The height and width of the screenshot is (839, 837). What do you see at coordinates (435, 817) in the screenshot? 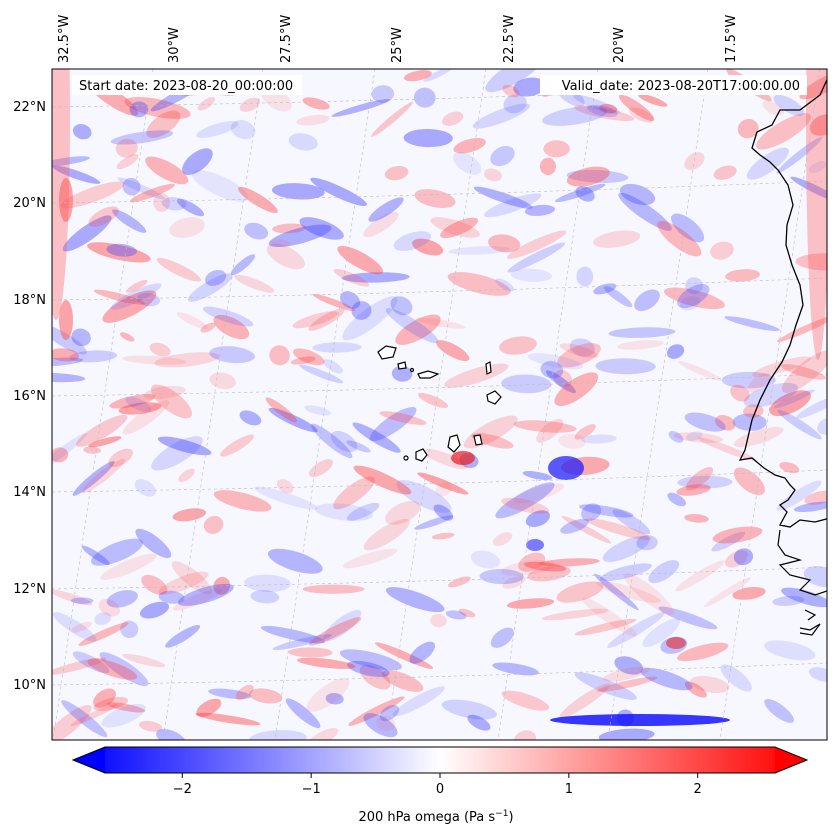
I see `colorbar-label: 200 hPa omega (Pa s−1)` at bounding box center [435, 817].